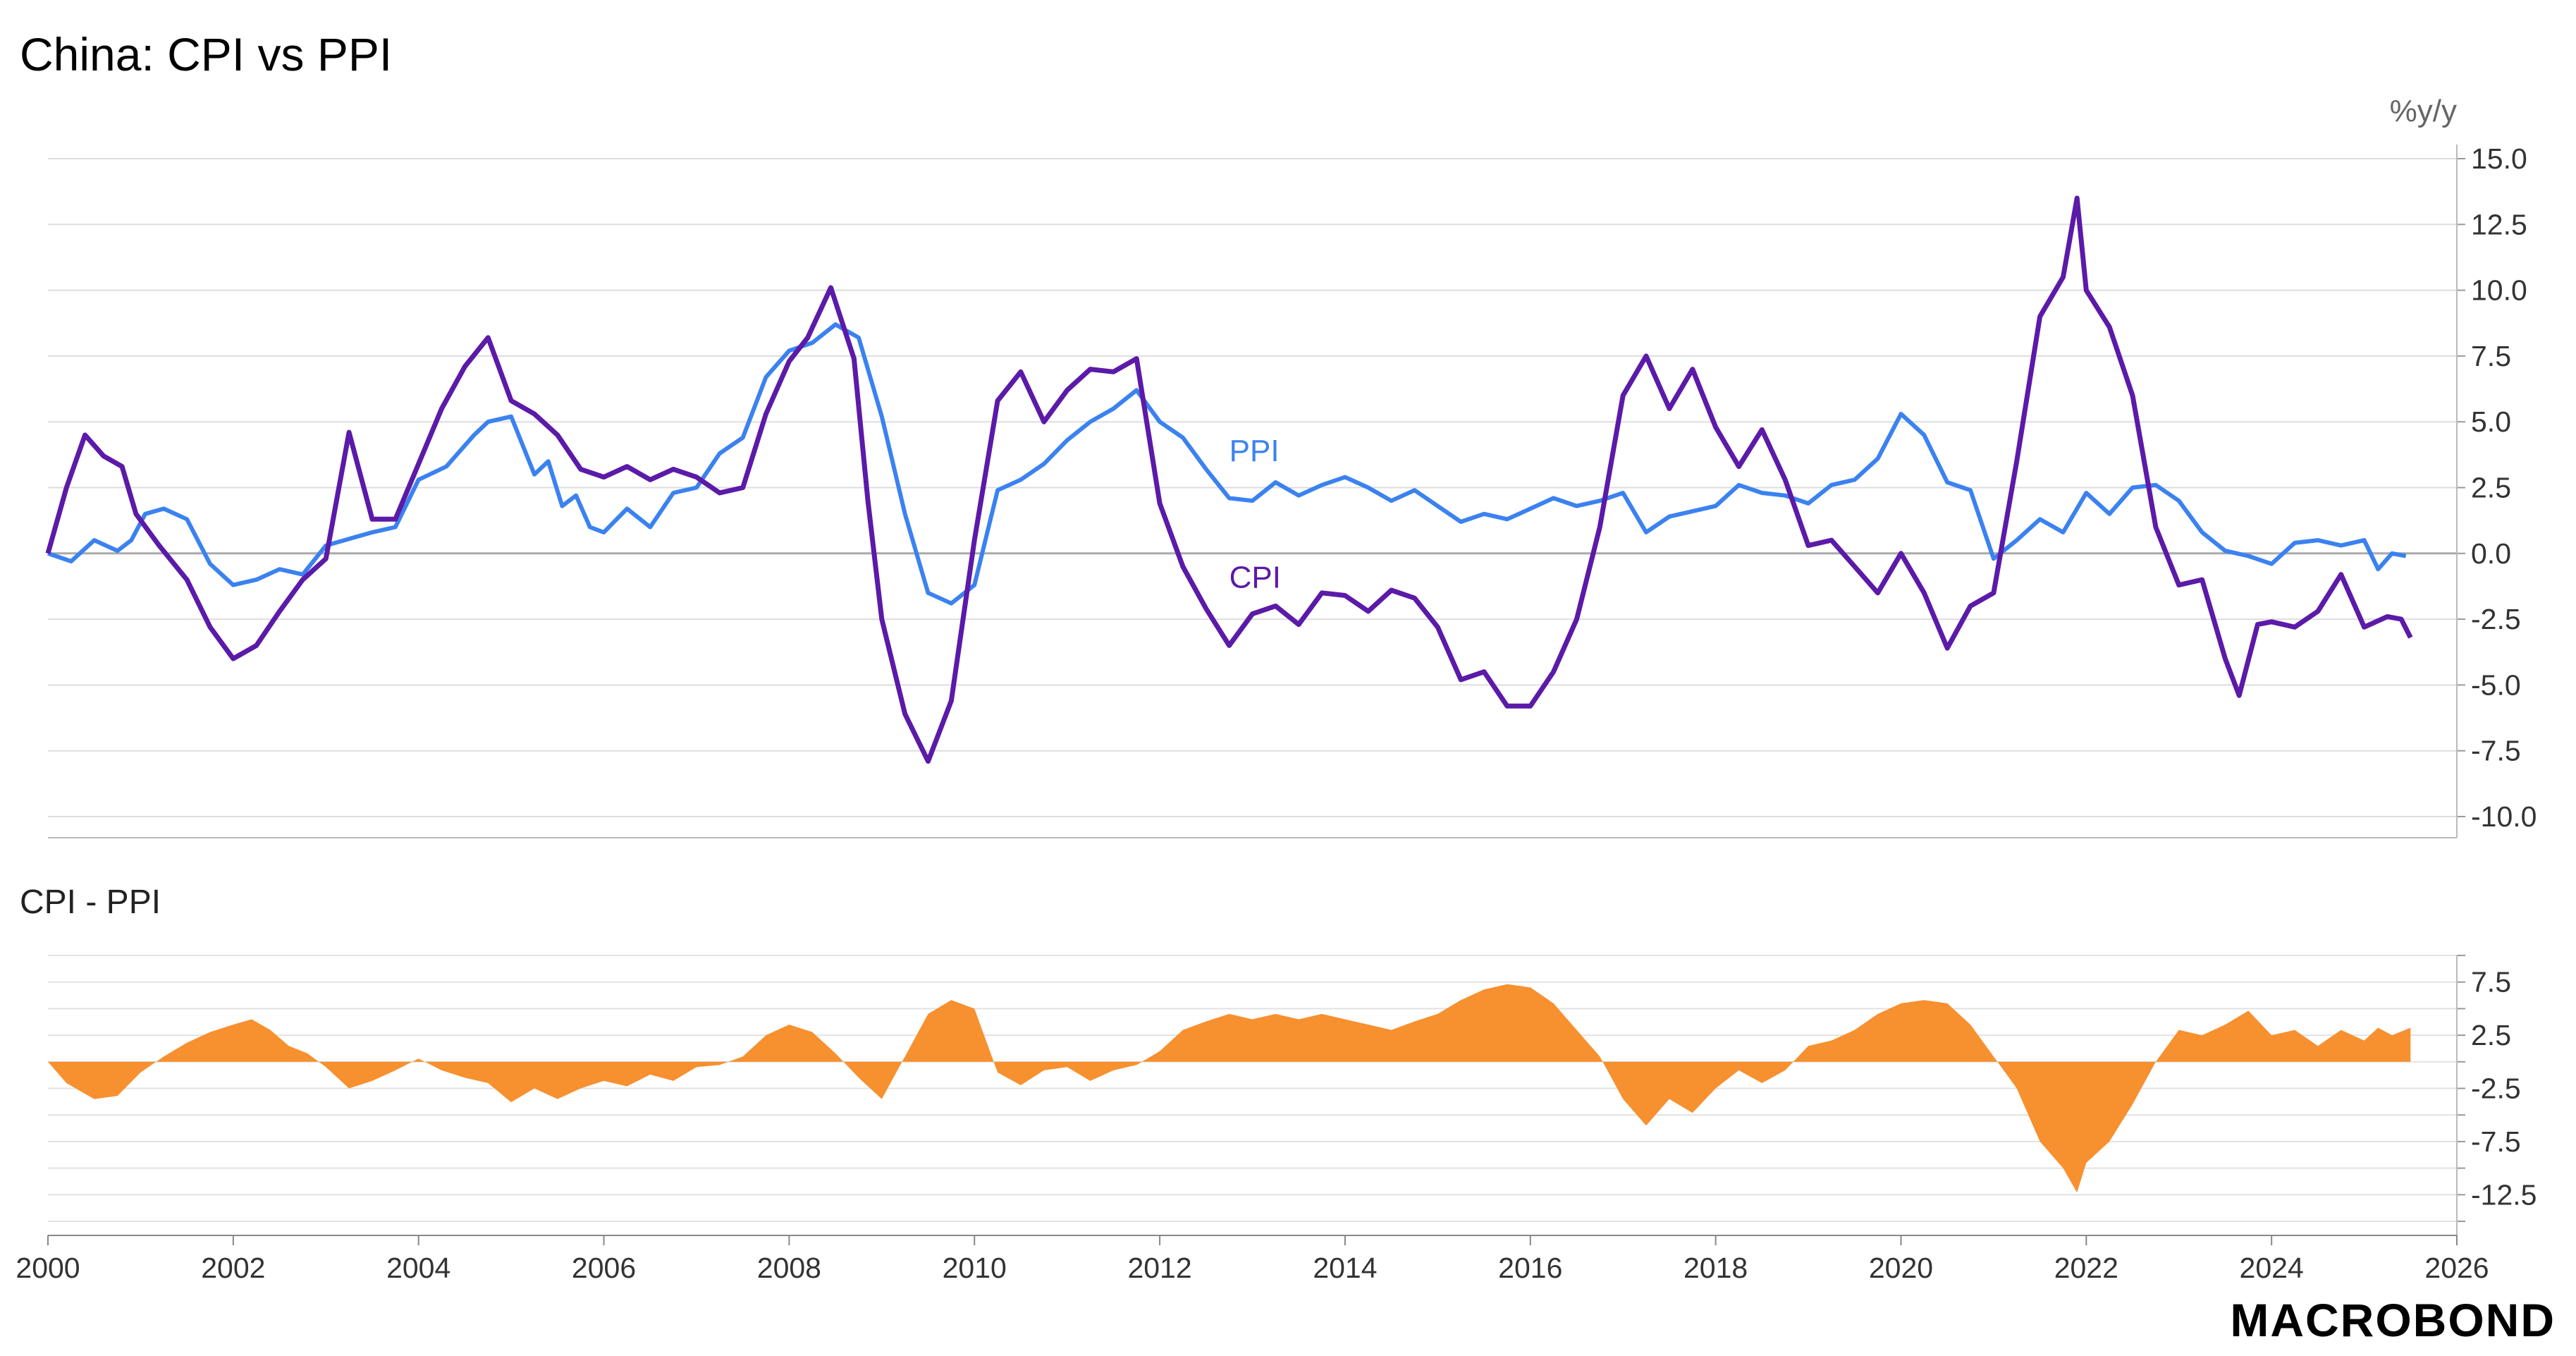 The height and width of the screenshot is (1356, 2576). I want to click on x-tick-label: 2002, so click(233, 1268).